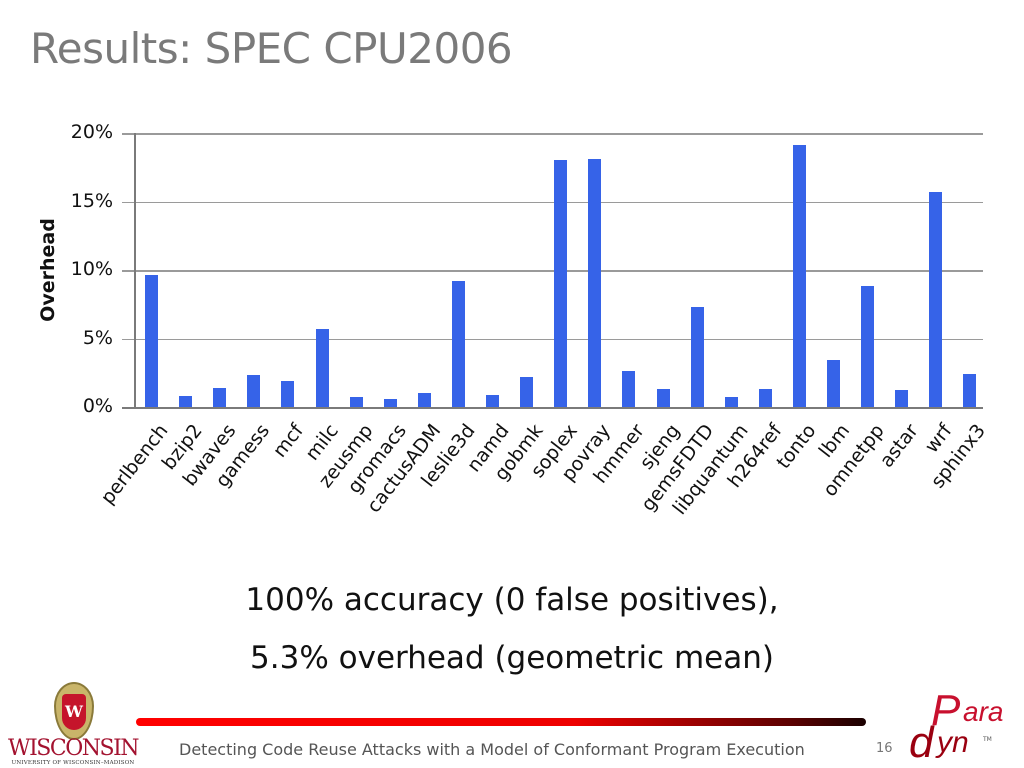 The width and height of the screenshot is (1024, 768). What do you see at coordinates (458, 343) in the screenshot?
I see `bar-leslie3d` at bounding box center [458, 343].